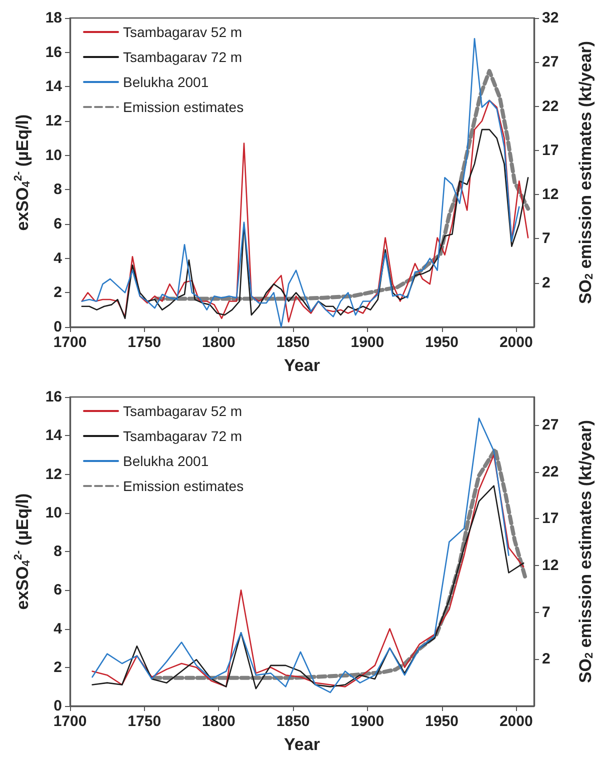 The image size is (603, 758). What do you see at coordinates (550, 18) in the screenshot?
I see `y2-tick-label: 32` at bounding box center [550, 18].